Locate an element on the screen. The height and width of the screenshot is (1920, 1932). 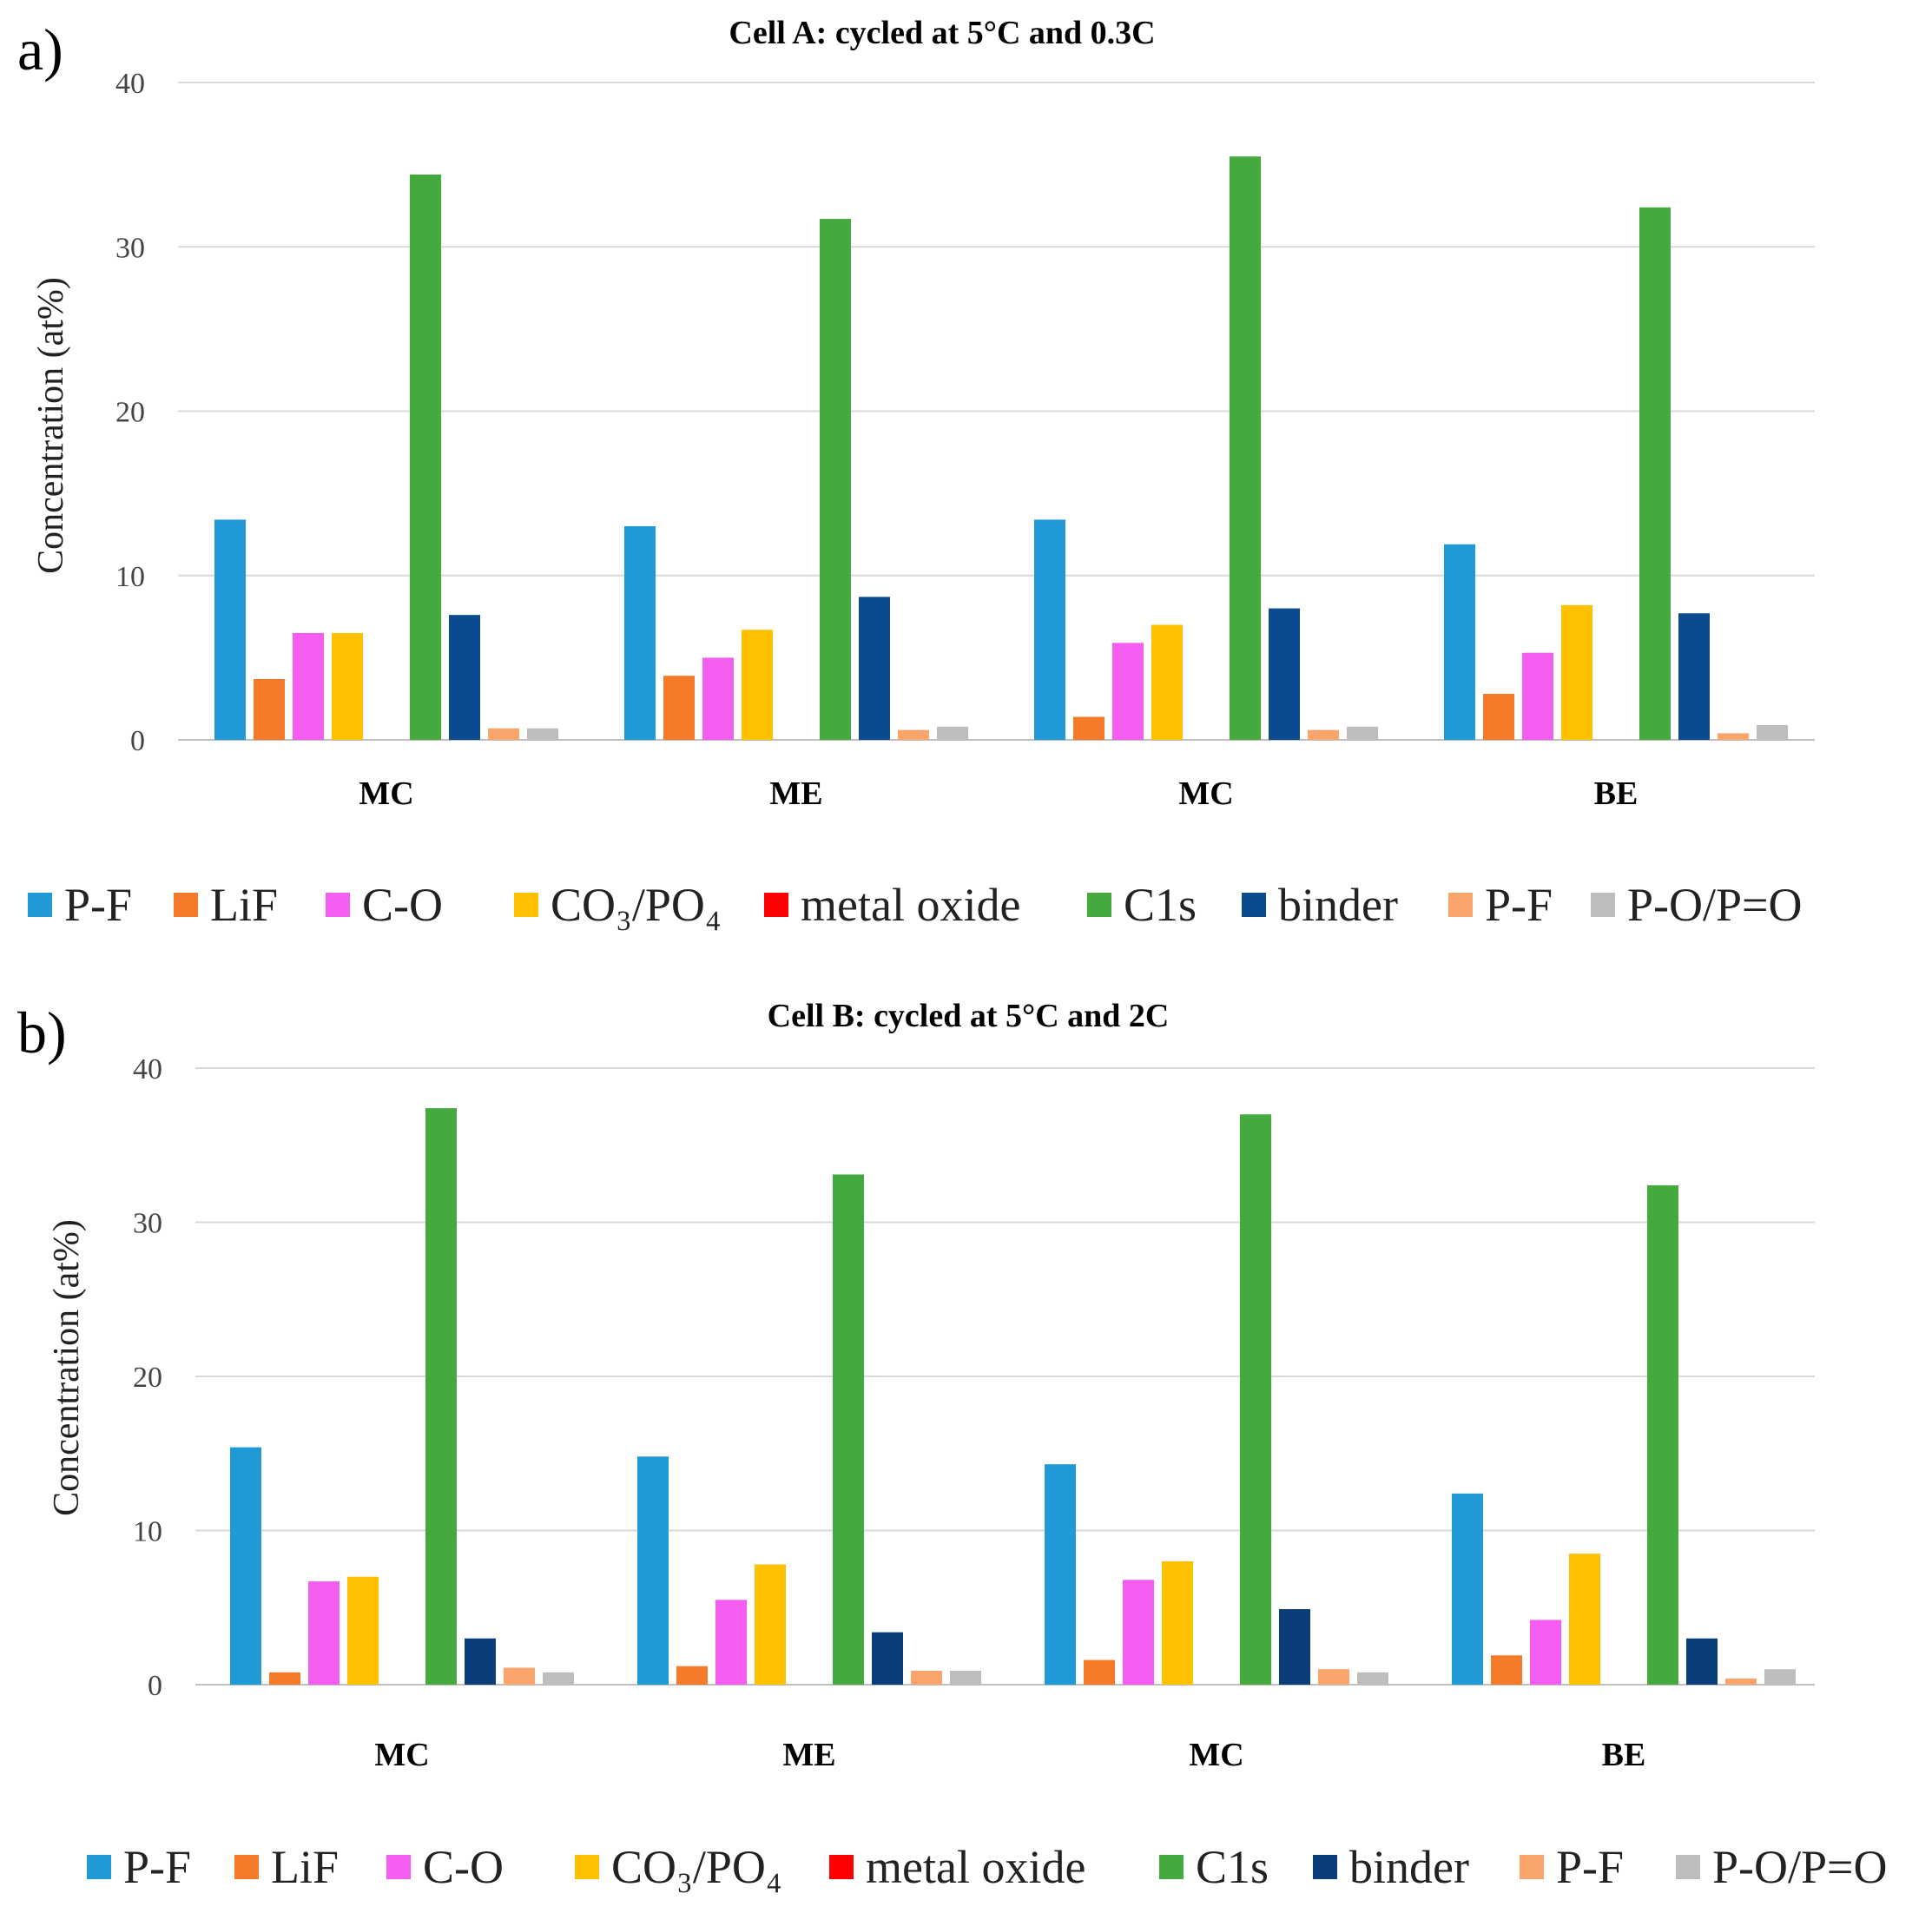
y-axis-label-b: Concentration (at%) is located at coordinates (67, 1367).